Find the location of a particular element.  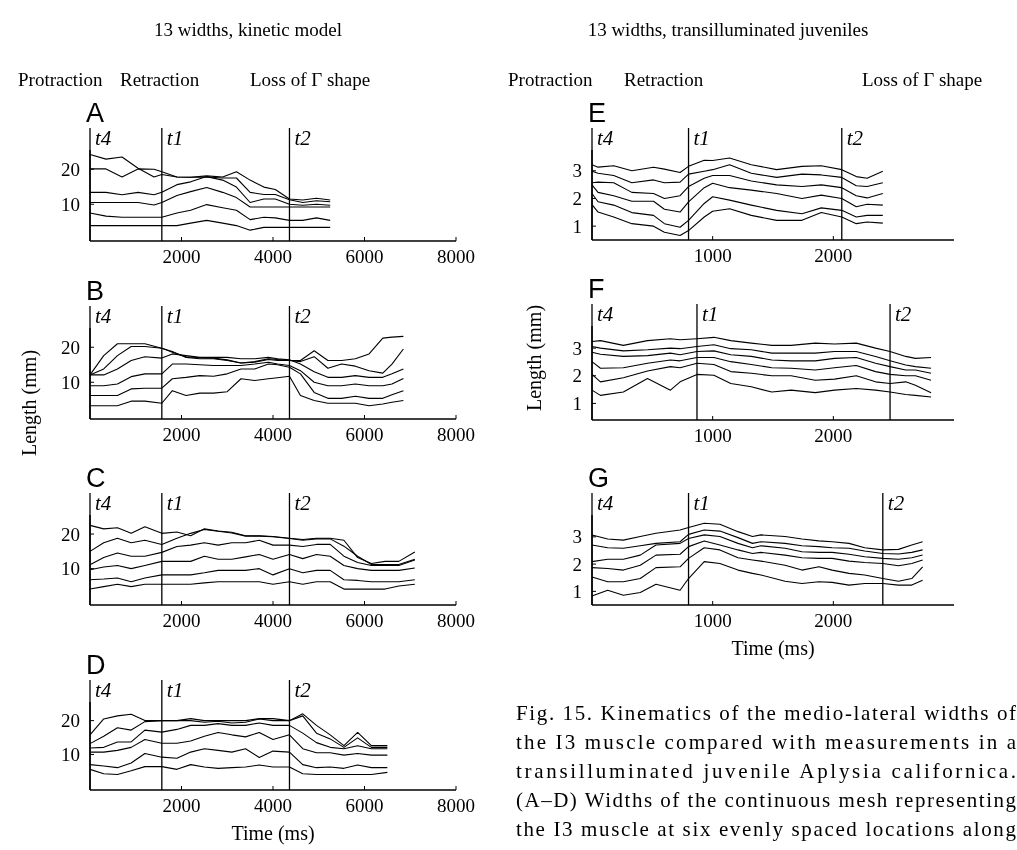

text: (A–D) Widths of the continuous mesh representing is located at coordinates (766, 800).